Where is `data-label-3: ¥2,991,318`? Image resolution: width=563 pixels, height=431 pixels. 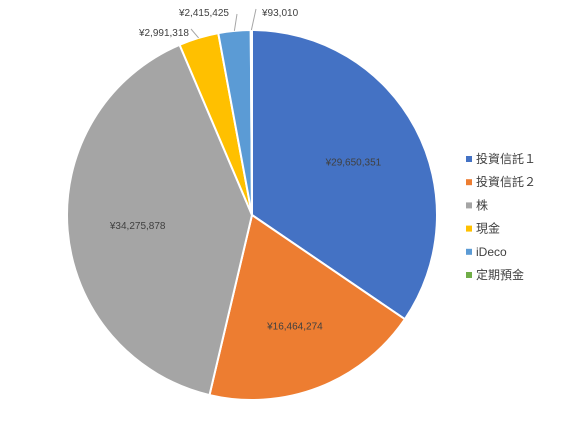
data-label-3: ¥2,991,318 is located at coordinates (163, 33).